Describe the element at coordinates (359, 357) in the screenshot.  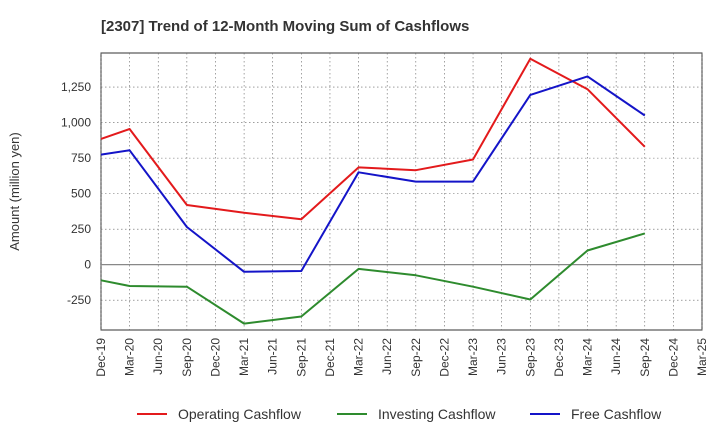
I see `x-tick-label: Mar-22` at that location.